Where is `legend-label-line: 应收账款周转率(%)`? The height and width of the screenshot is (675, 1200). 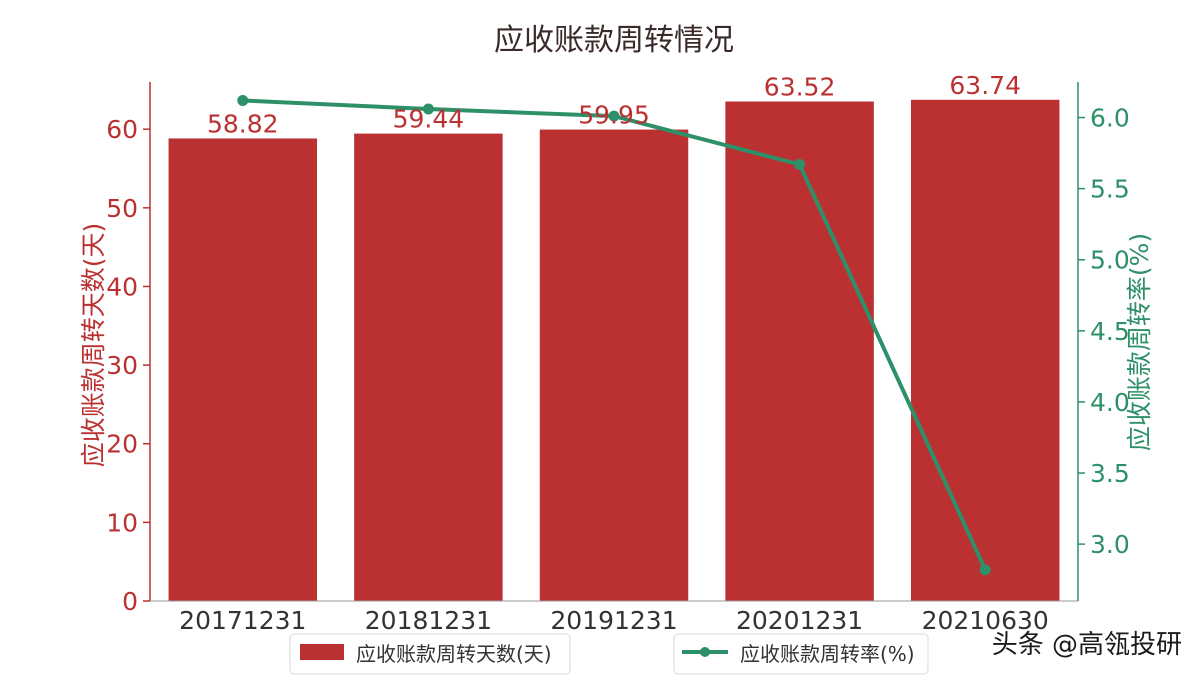 legend-label-line: 应收账款周转率(%) is located at coordinates (827, 654).